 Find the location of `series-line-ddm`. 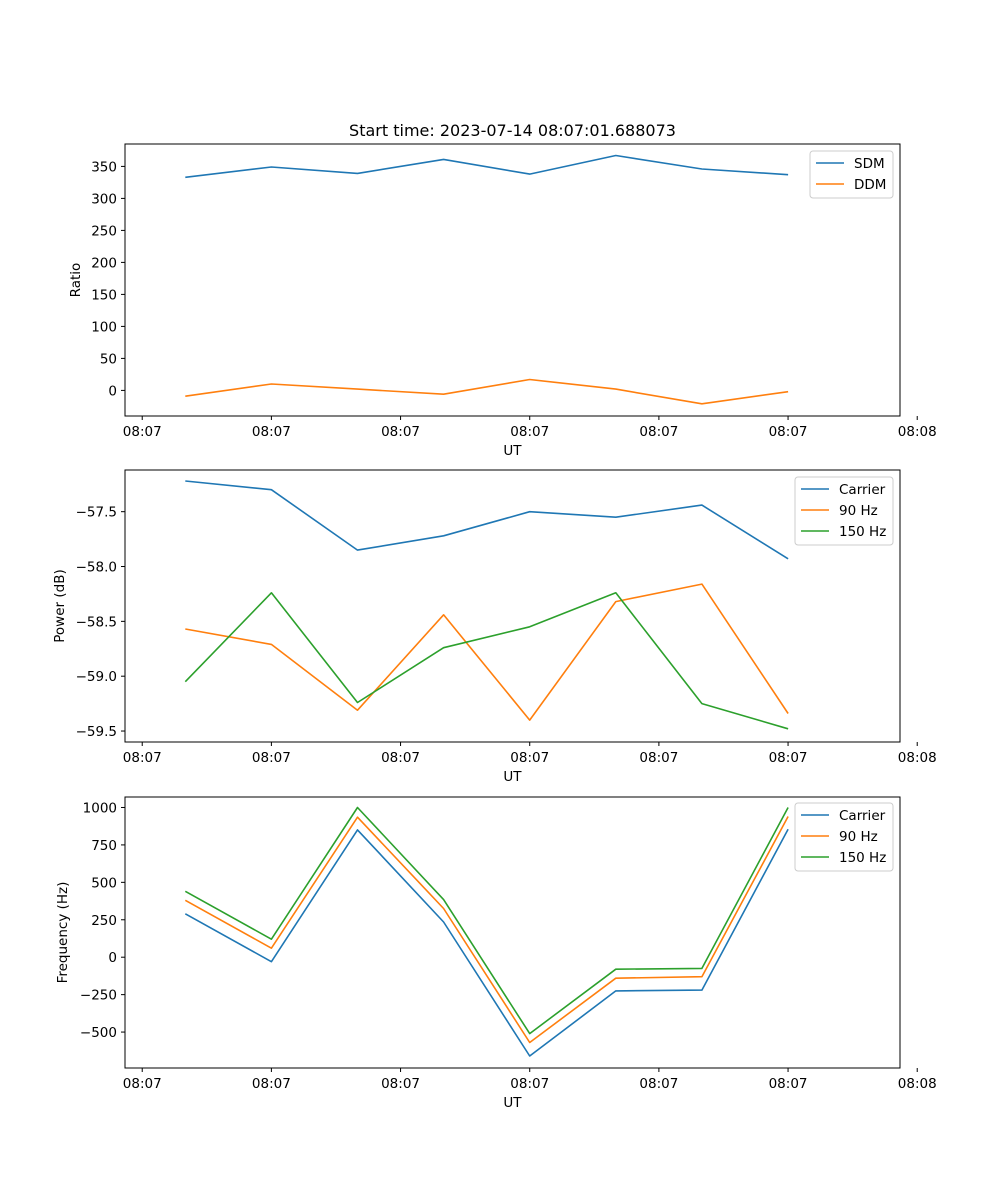

series-line-ddm is located at coordinates (487, 391).